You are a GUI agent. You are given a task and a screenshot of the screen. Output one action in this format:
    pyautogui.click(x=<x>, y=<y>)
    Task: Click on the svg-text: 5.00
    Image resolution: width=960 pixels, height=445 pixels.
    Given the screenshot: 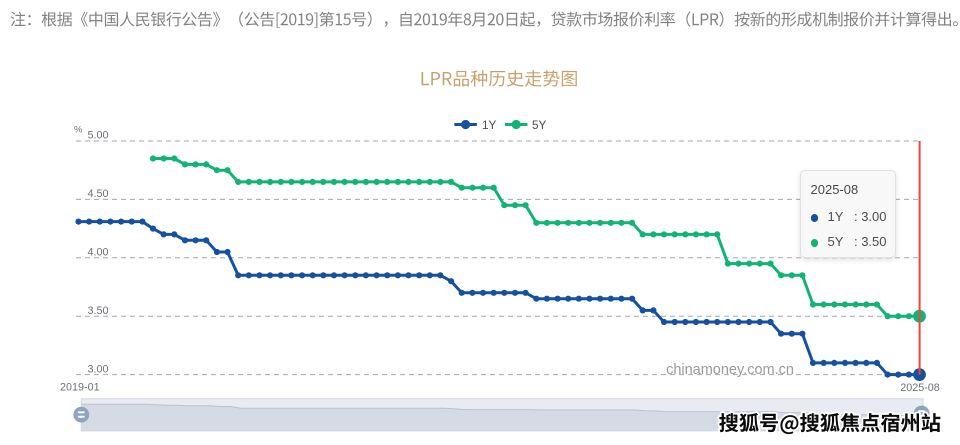 What is the action you would take?
    pyautogui.click(x=98, y=136)
    